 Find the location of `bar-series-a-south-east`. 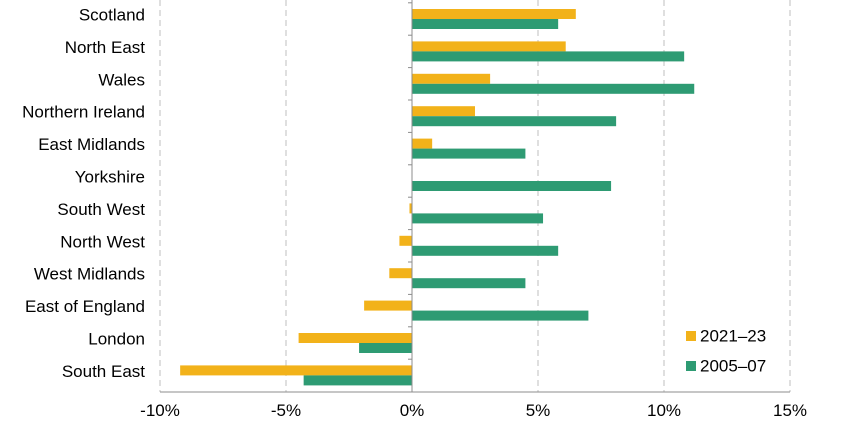

bar-series-a-south-east is located at coordinates (296, 370).